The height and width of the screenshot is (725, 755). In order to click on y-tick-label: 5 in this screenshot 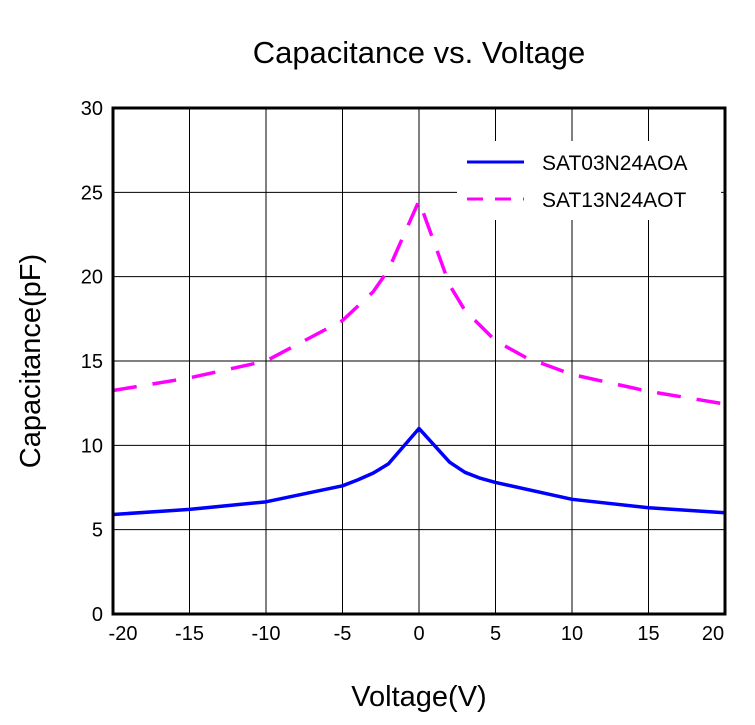, I will do `click(97, 531)`.